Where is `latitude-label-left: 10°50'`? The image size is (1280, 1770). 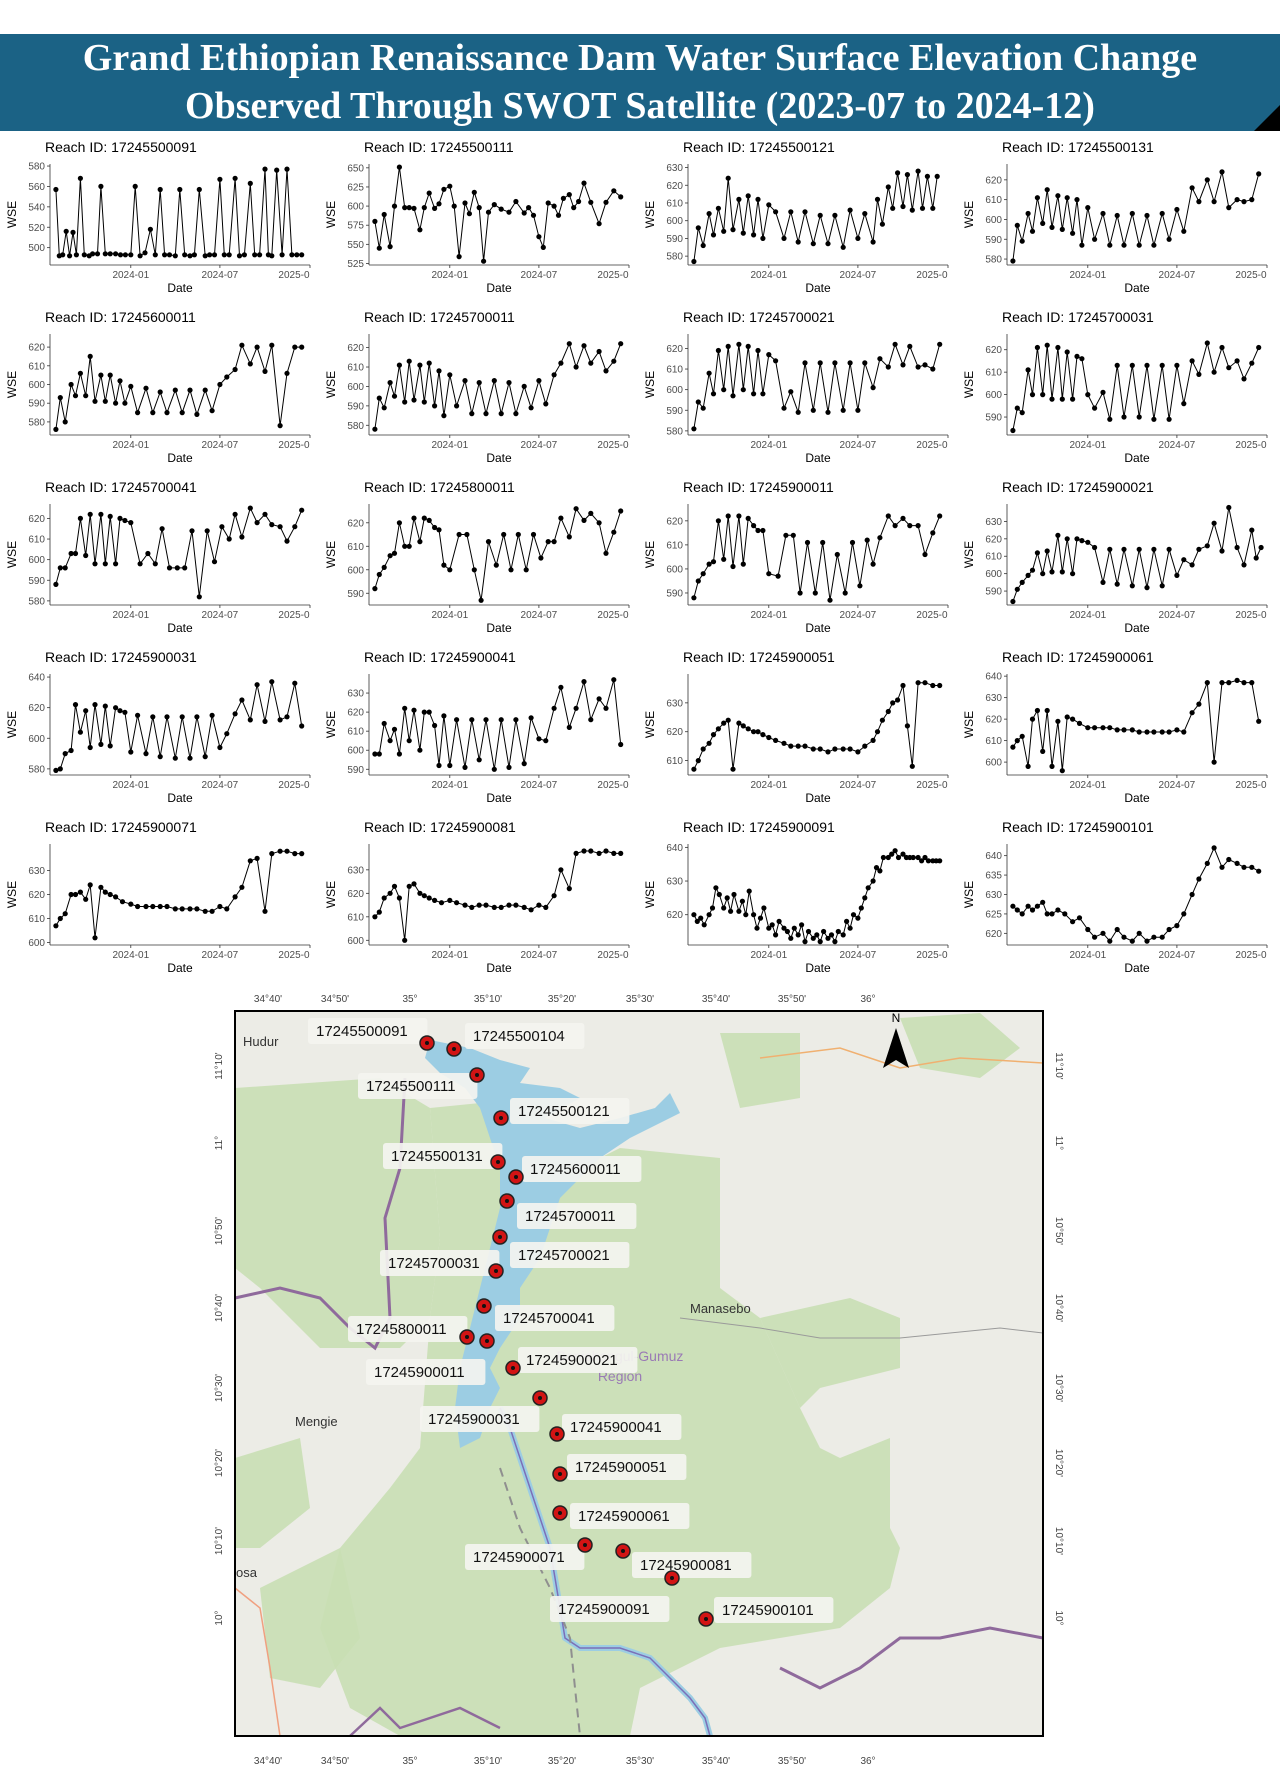
latitude-label-left: 10°50' is located at coordinates (219, 1231).